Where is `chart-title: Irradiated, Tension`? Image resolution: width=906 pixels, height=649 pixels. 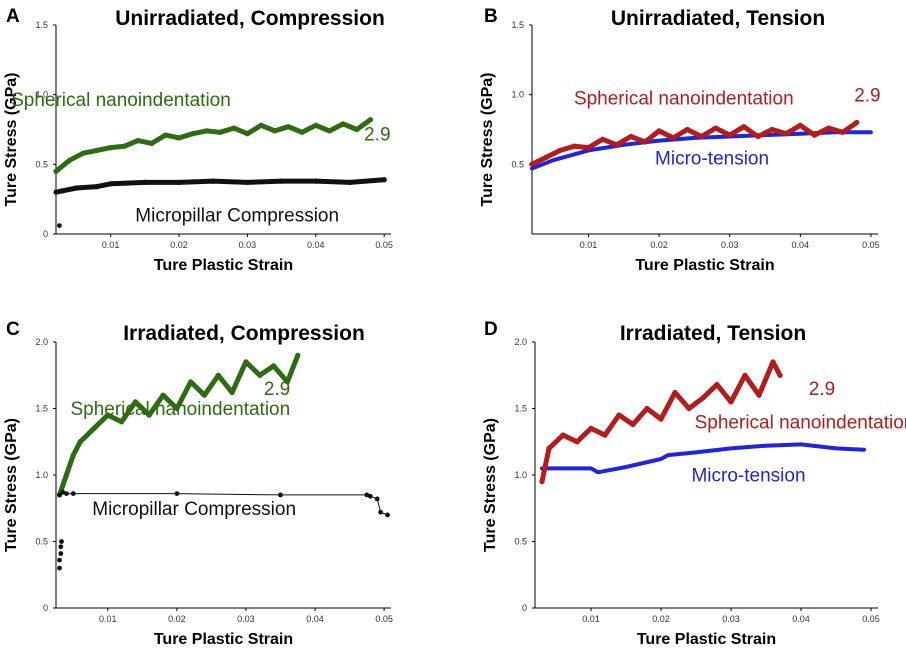
chart-title: Irradiated, Tension is located at coordinates (713, 333).